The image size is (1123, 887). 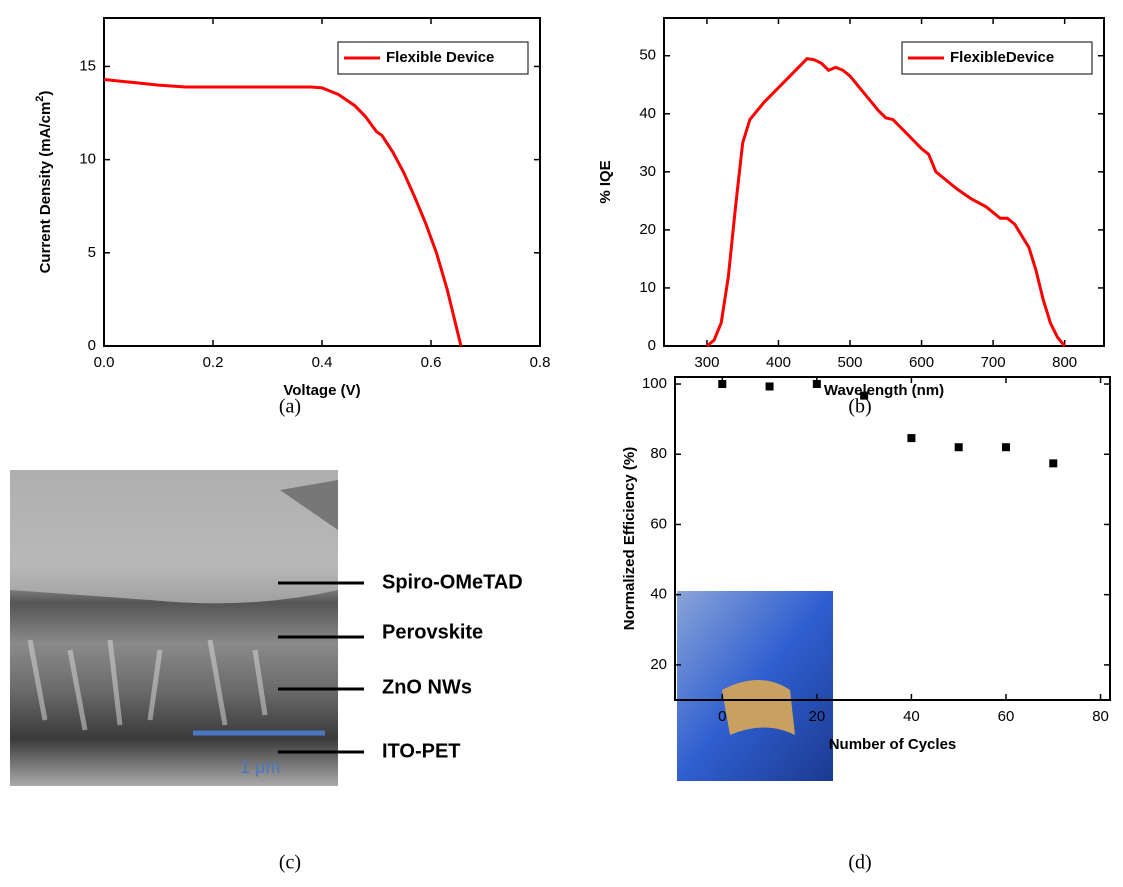 What do you see at coordinates (758, 707) in the screenshot?
I see `inset-device` at bounding box center [758, 707].